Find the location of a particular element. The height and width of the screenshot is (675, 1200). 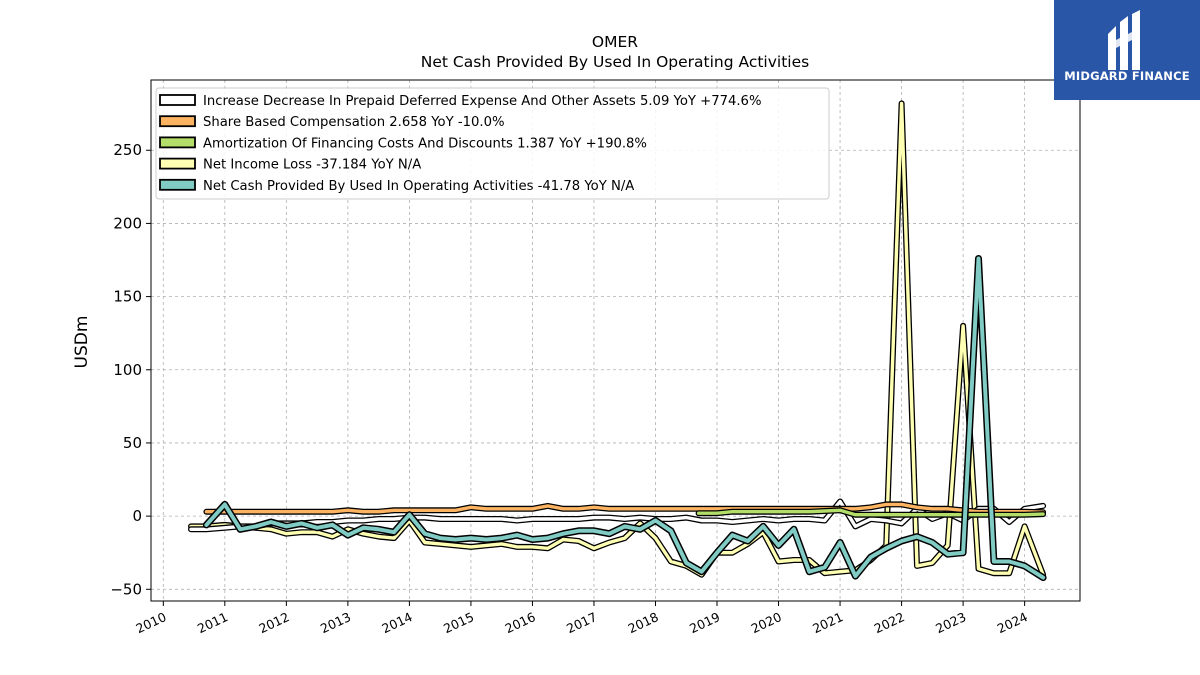

y-tick-label: 100 is located at coordinates (127, 370).